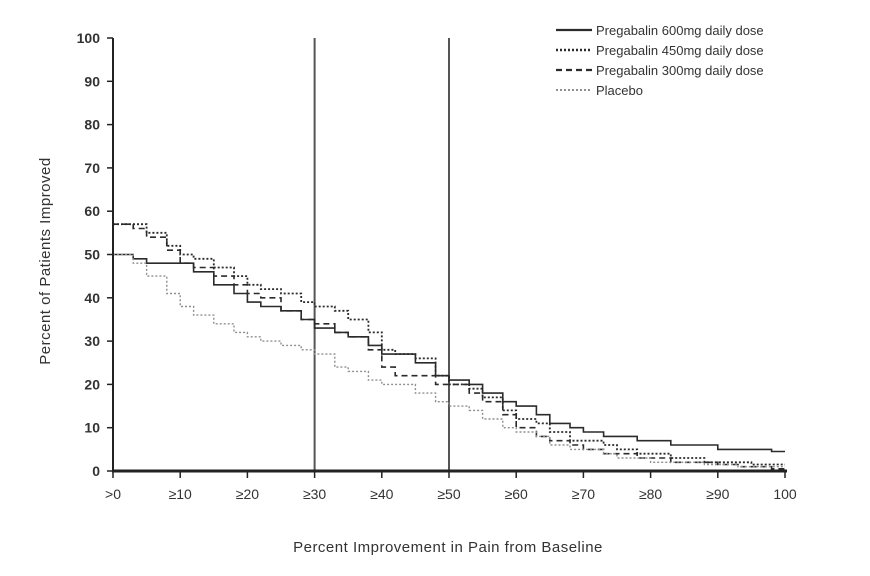 The height and width of the screenshot is (576, 870). I want to click on y-tick-label: 0, so click(96, 471).